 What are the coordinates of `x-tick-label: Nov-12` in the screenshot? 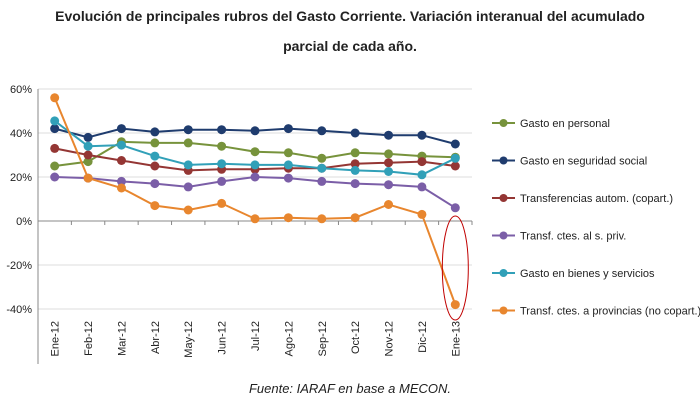 It's located at (390, 338).